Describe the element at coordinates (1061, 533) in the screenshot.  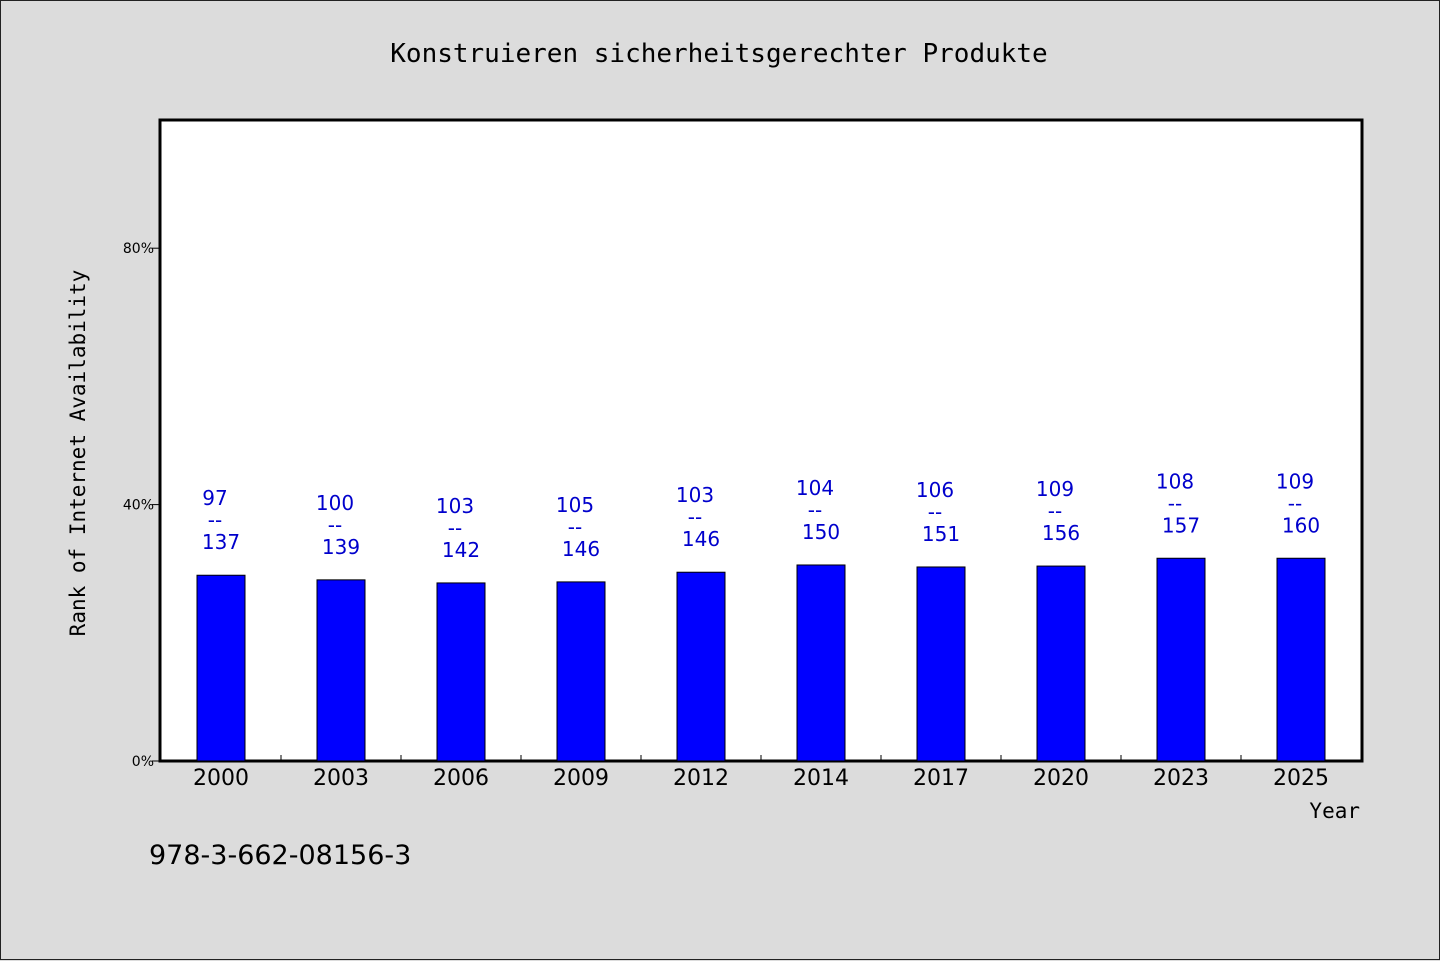
I see `data-label-bottom-2020: 156` at that location.